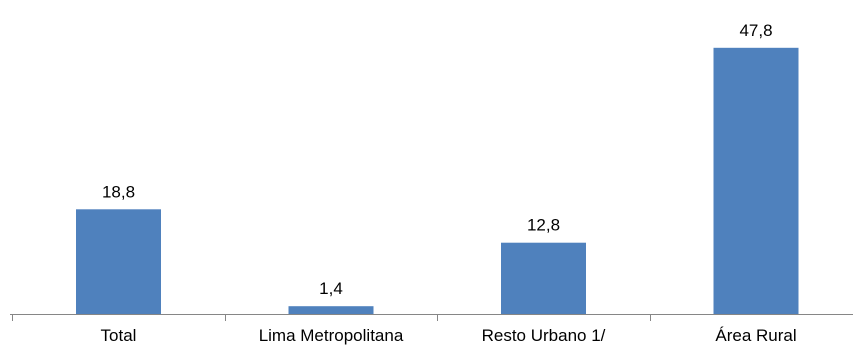 This screenshot has height=350, width=853. What do you see at coordinates (119, 335) in the screenshot?
I see `category-label: Total` at bounding box center [119, 335].